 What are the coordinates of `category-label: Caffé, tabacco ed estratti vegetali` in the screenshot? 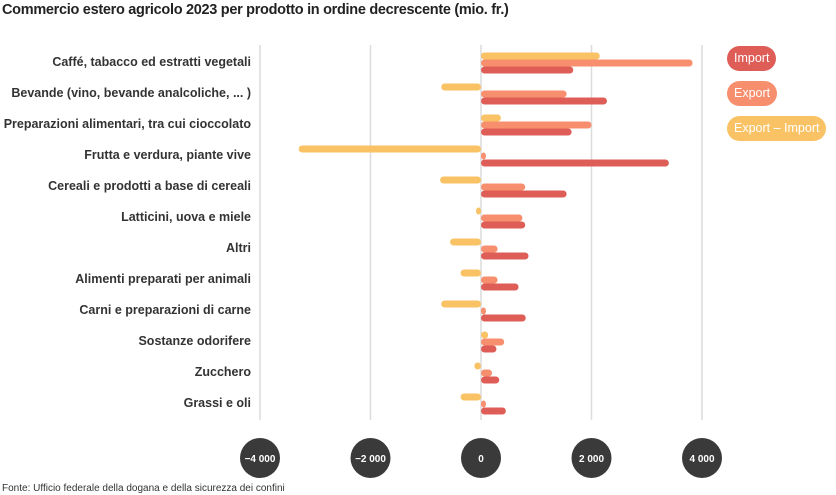 It's located at (151, 62).